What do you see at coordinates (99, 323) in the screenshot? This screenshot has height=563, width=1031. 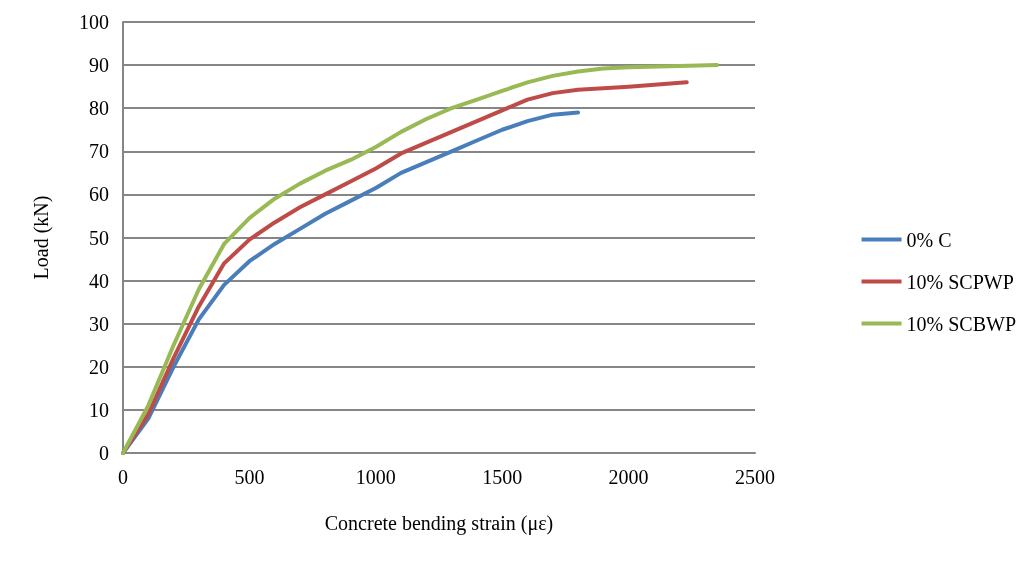 I see `y-tick-label: 30` at bounding box center [99, 323].